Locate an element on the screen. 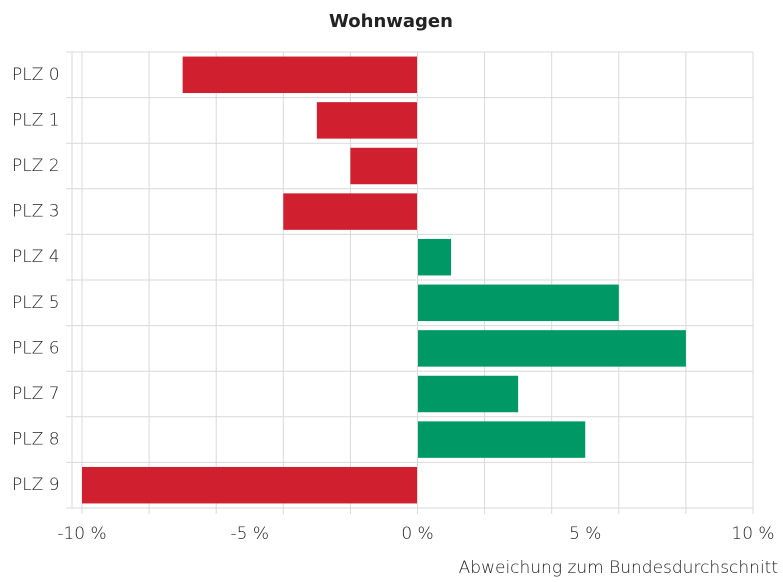 The image size is (783, 582). x-axis-label: Abweichung zum Bundesdurchschnitt is located at coordinates (618, 568).